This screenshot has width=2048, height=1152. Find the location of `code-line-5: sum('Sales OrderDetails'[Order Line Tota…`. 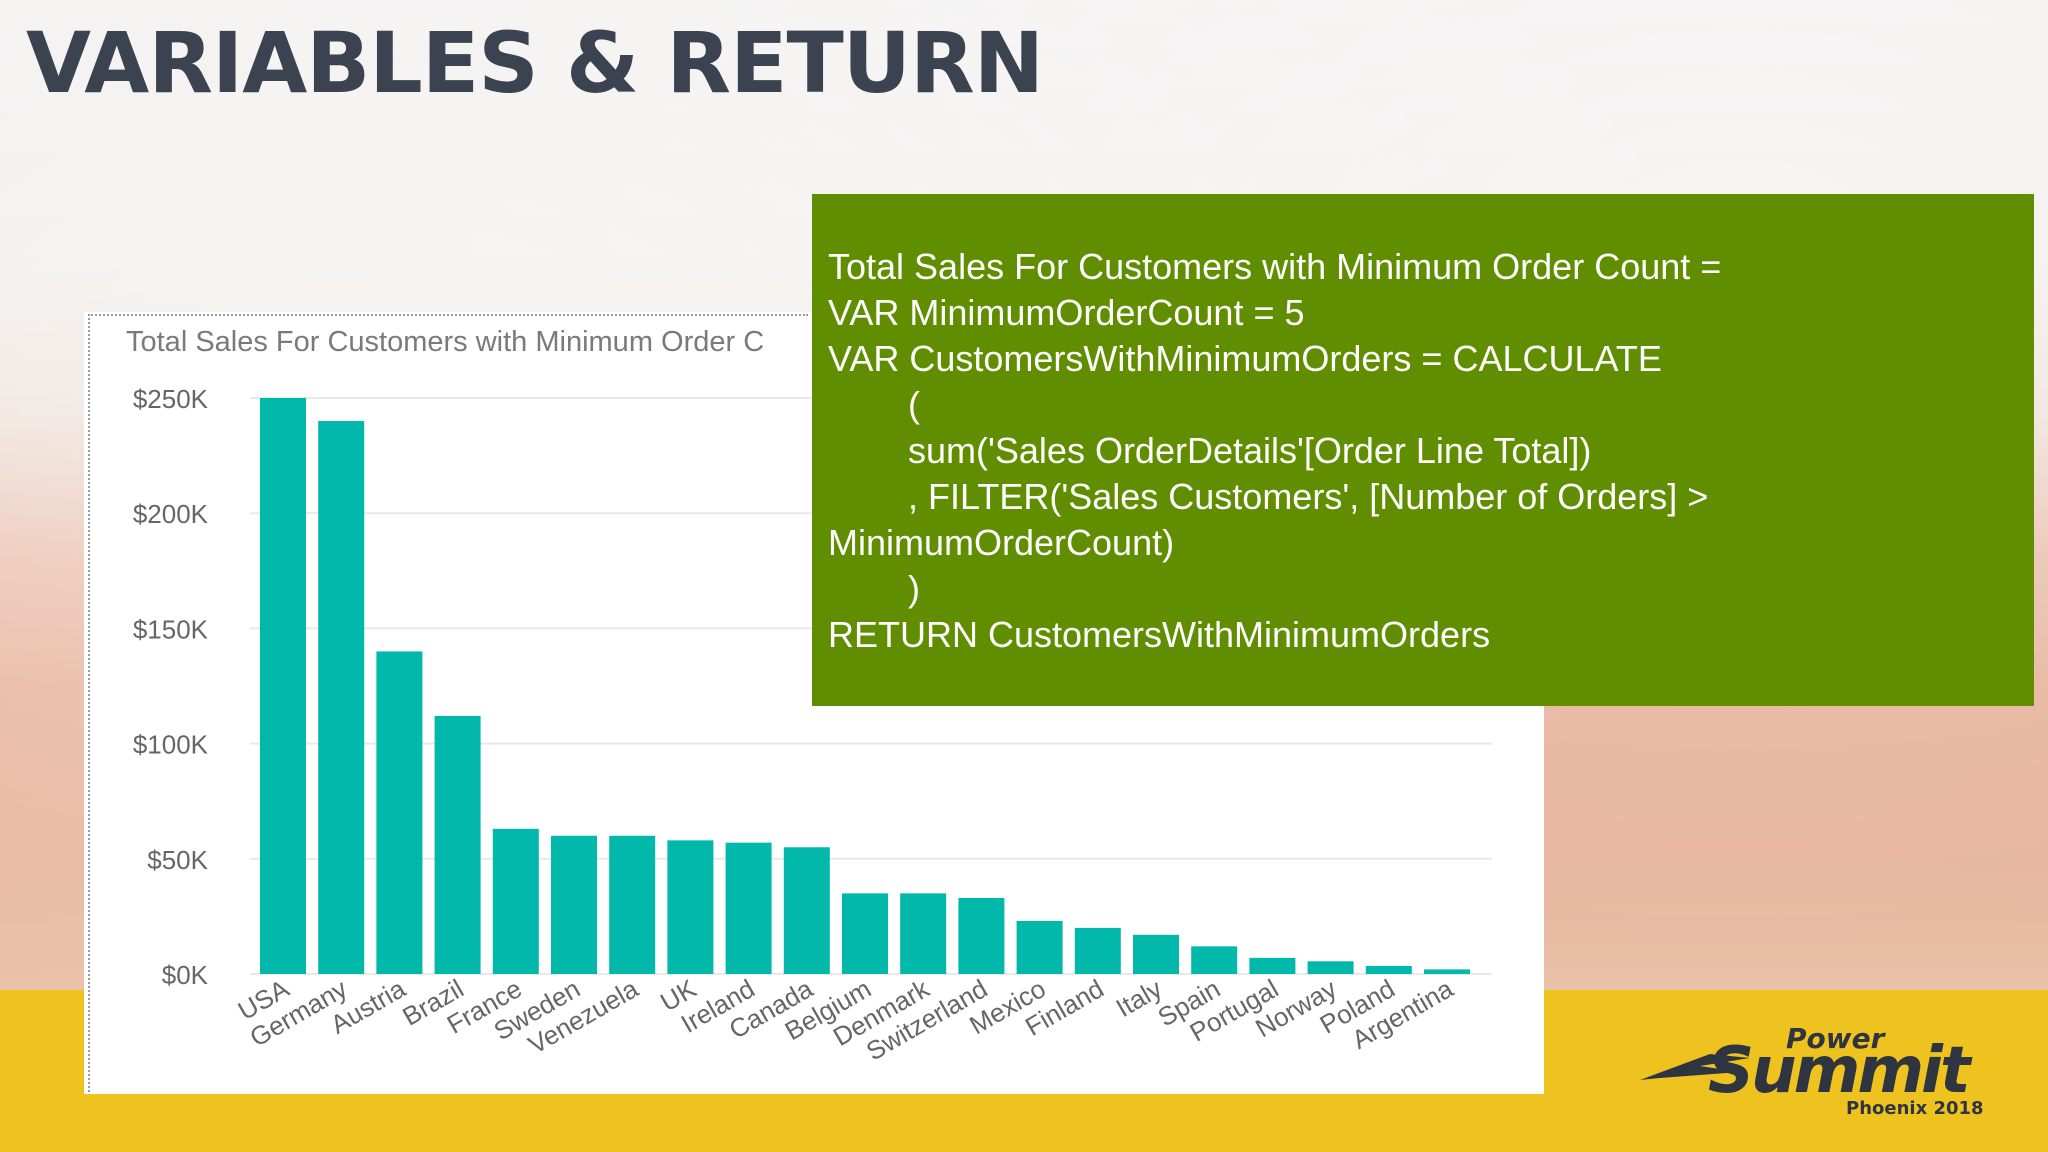

code-line-5: sum('Sales OrderDetails'[Order Line Tota… is located at coordinates (1210, 450).